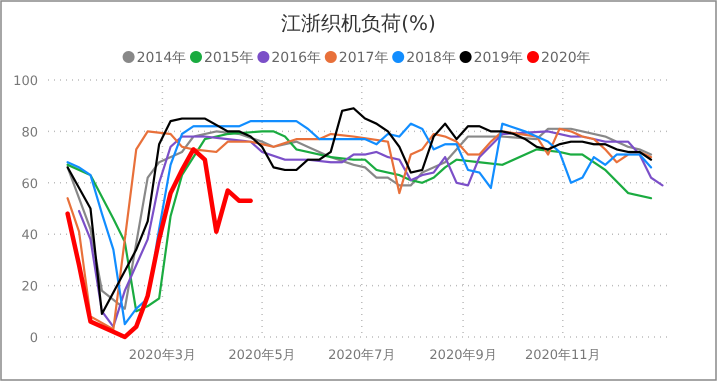  Describe the element at coordinates (566, 58) in the screenshot. I see `legend-label: 2020年` at that location.